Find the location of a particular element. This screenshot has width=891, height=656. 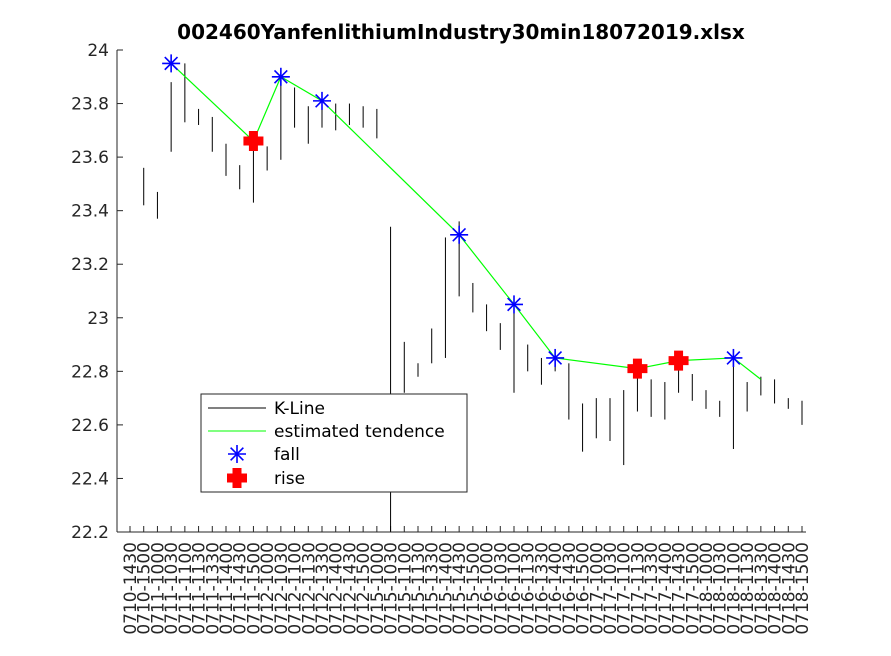

x-tick-label: 0718-1130 is located at coordinates (748, 588).